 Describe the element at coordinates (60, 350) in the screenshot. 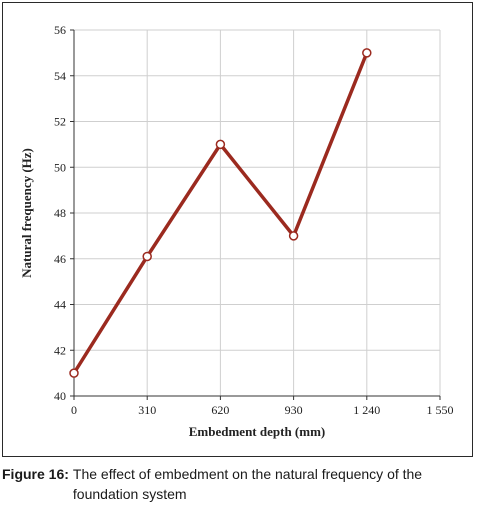

I see `y-tick-label: 42` at that location.